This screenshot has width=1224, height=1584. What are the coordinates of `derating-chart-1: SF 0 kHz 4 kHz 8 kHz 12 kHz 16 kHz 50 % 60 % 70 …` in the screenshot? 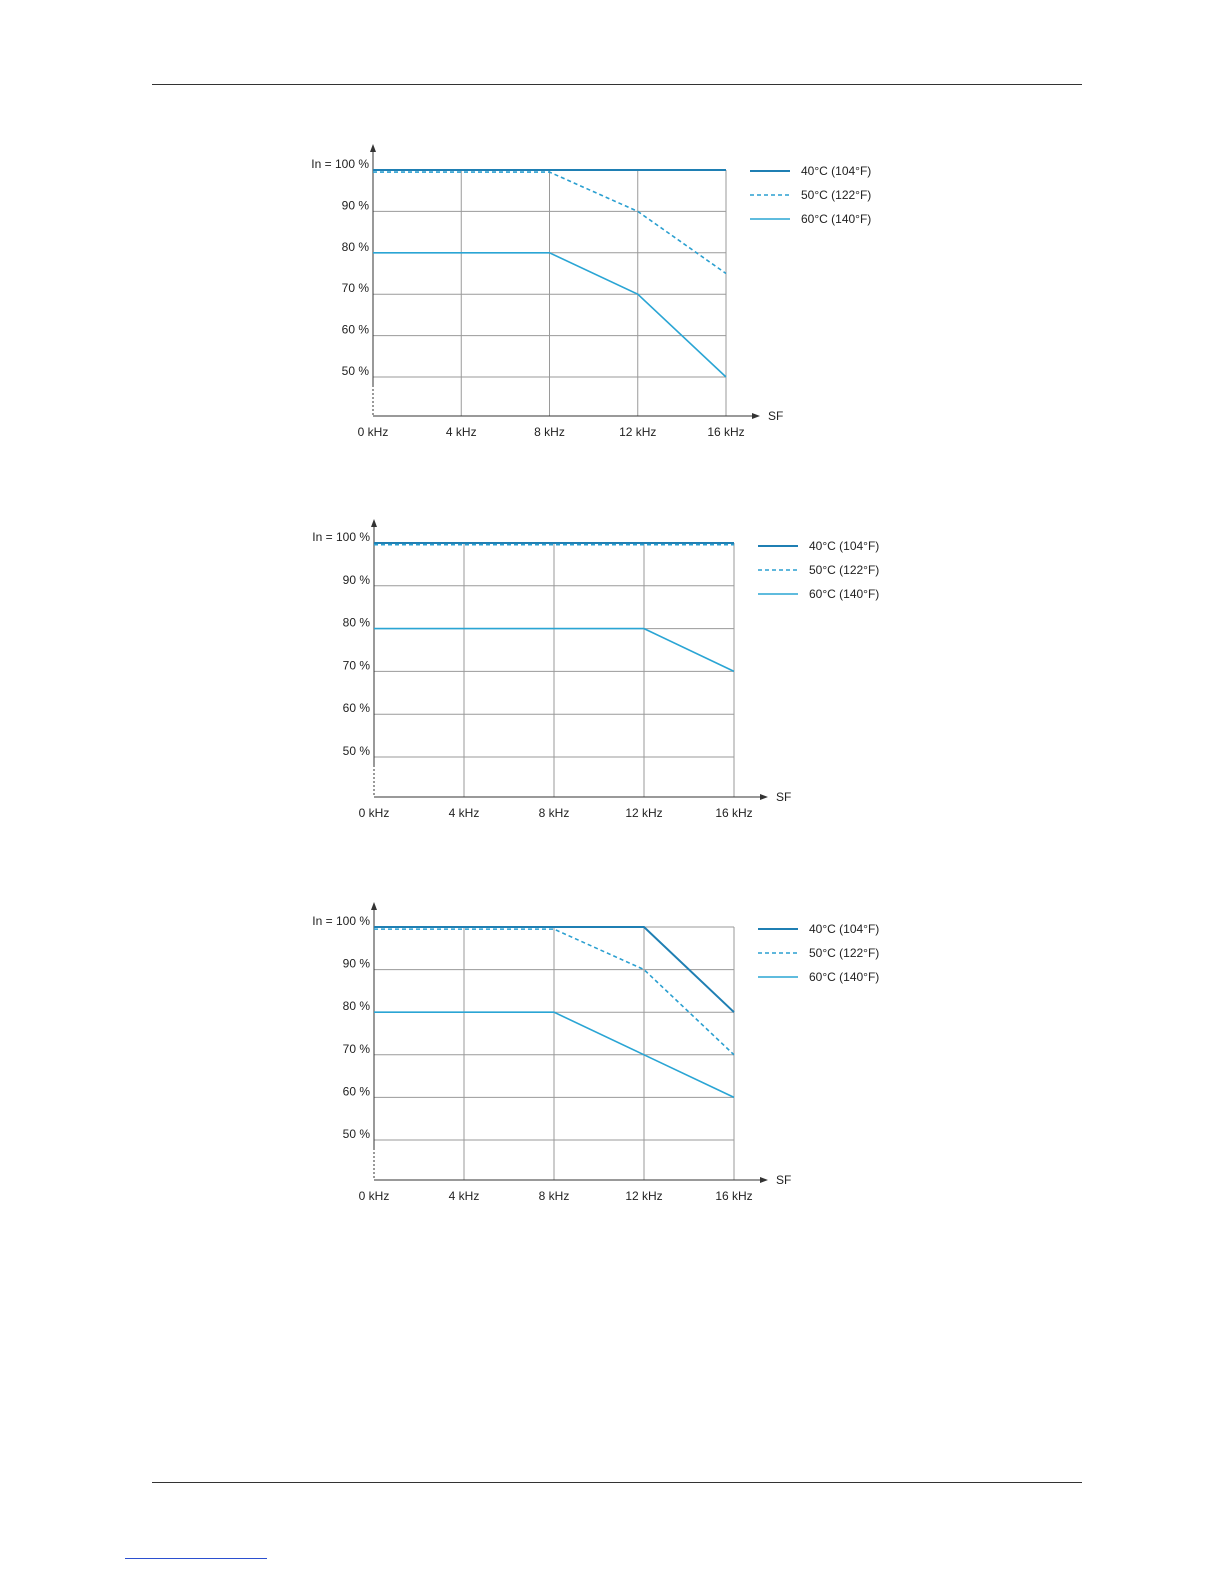 It's located at (610, 295).